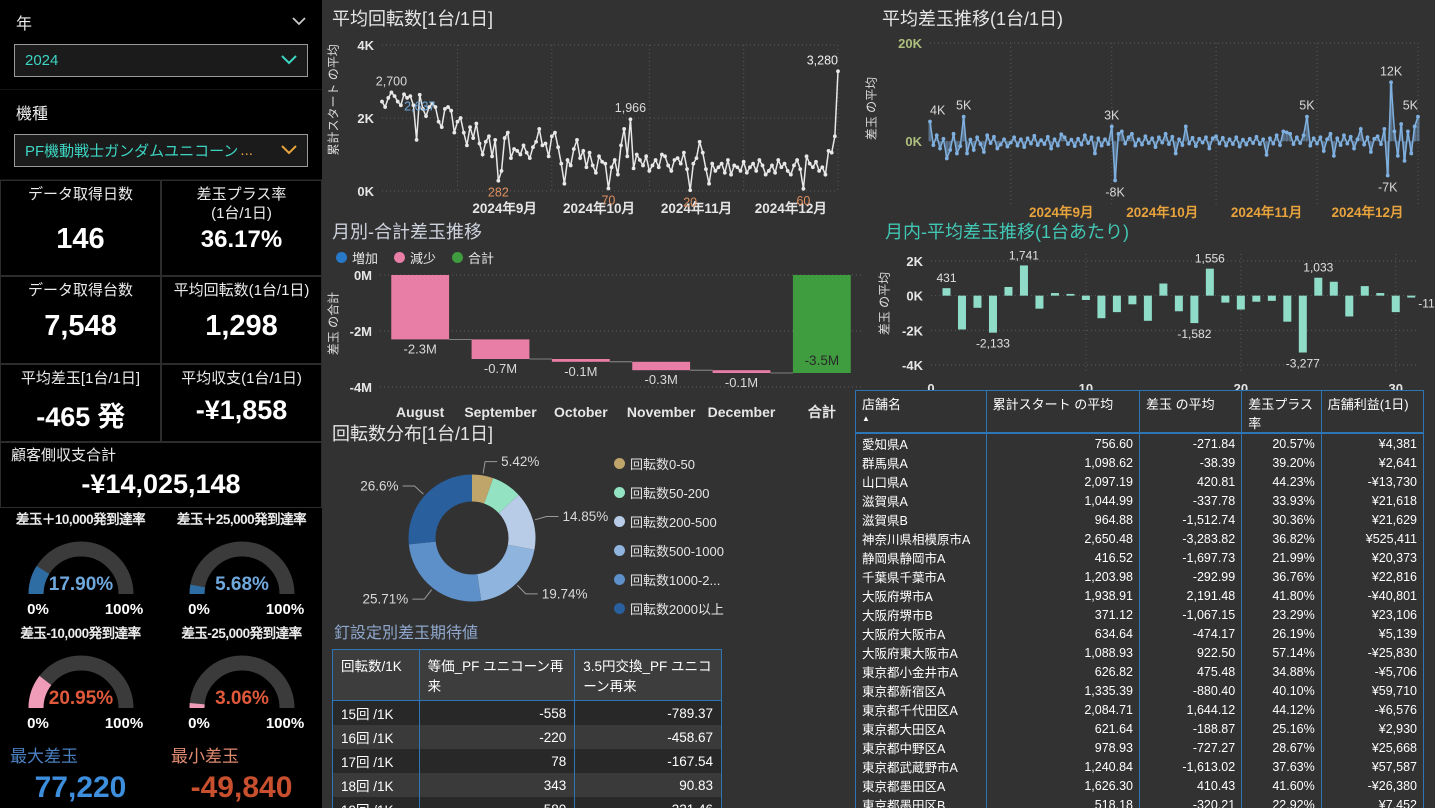 This screenshot has width=1435, height=808. Describe the element at coordinates (1139, 519) in the screenshot. I see `store-row: 滋賀県B 964.88 -1,512.74 30.36% ¥21,629` at that location.